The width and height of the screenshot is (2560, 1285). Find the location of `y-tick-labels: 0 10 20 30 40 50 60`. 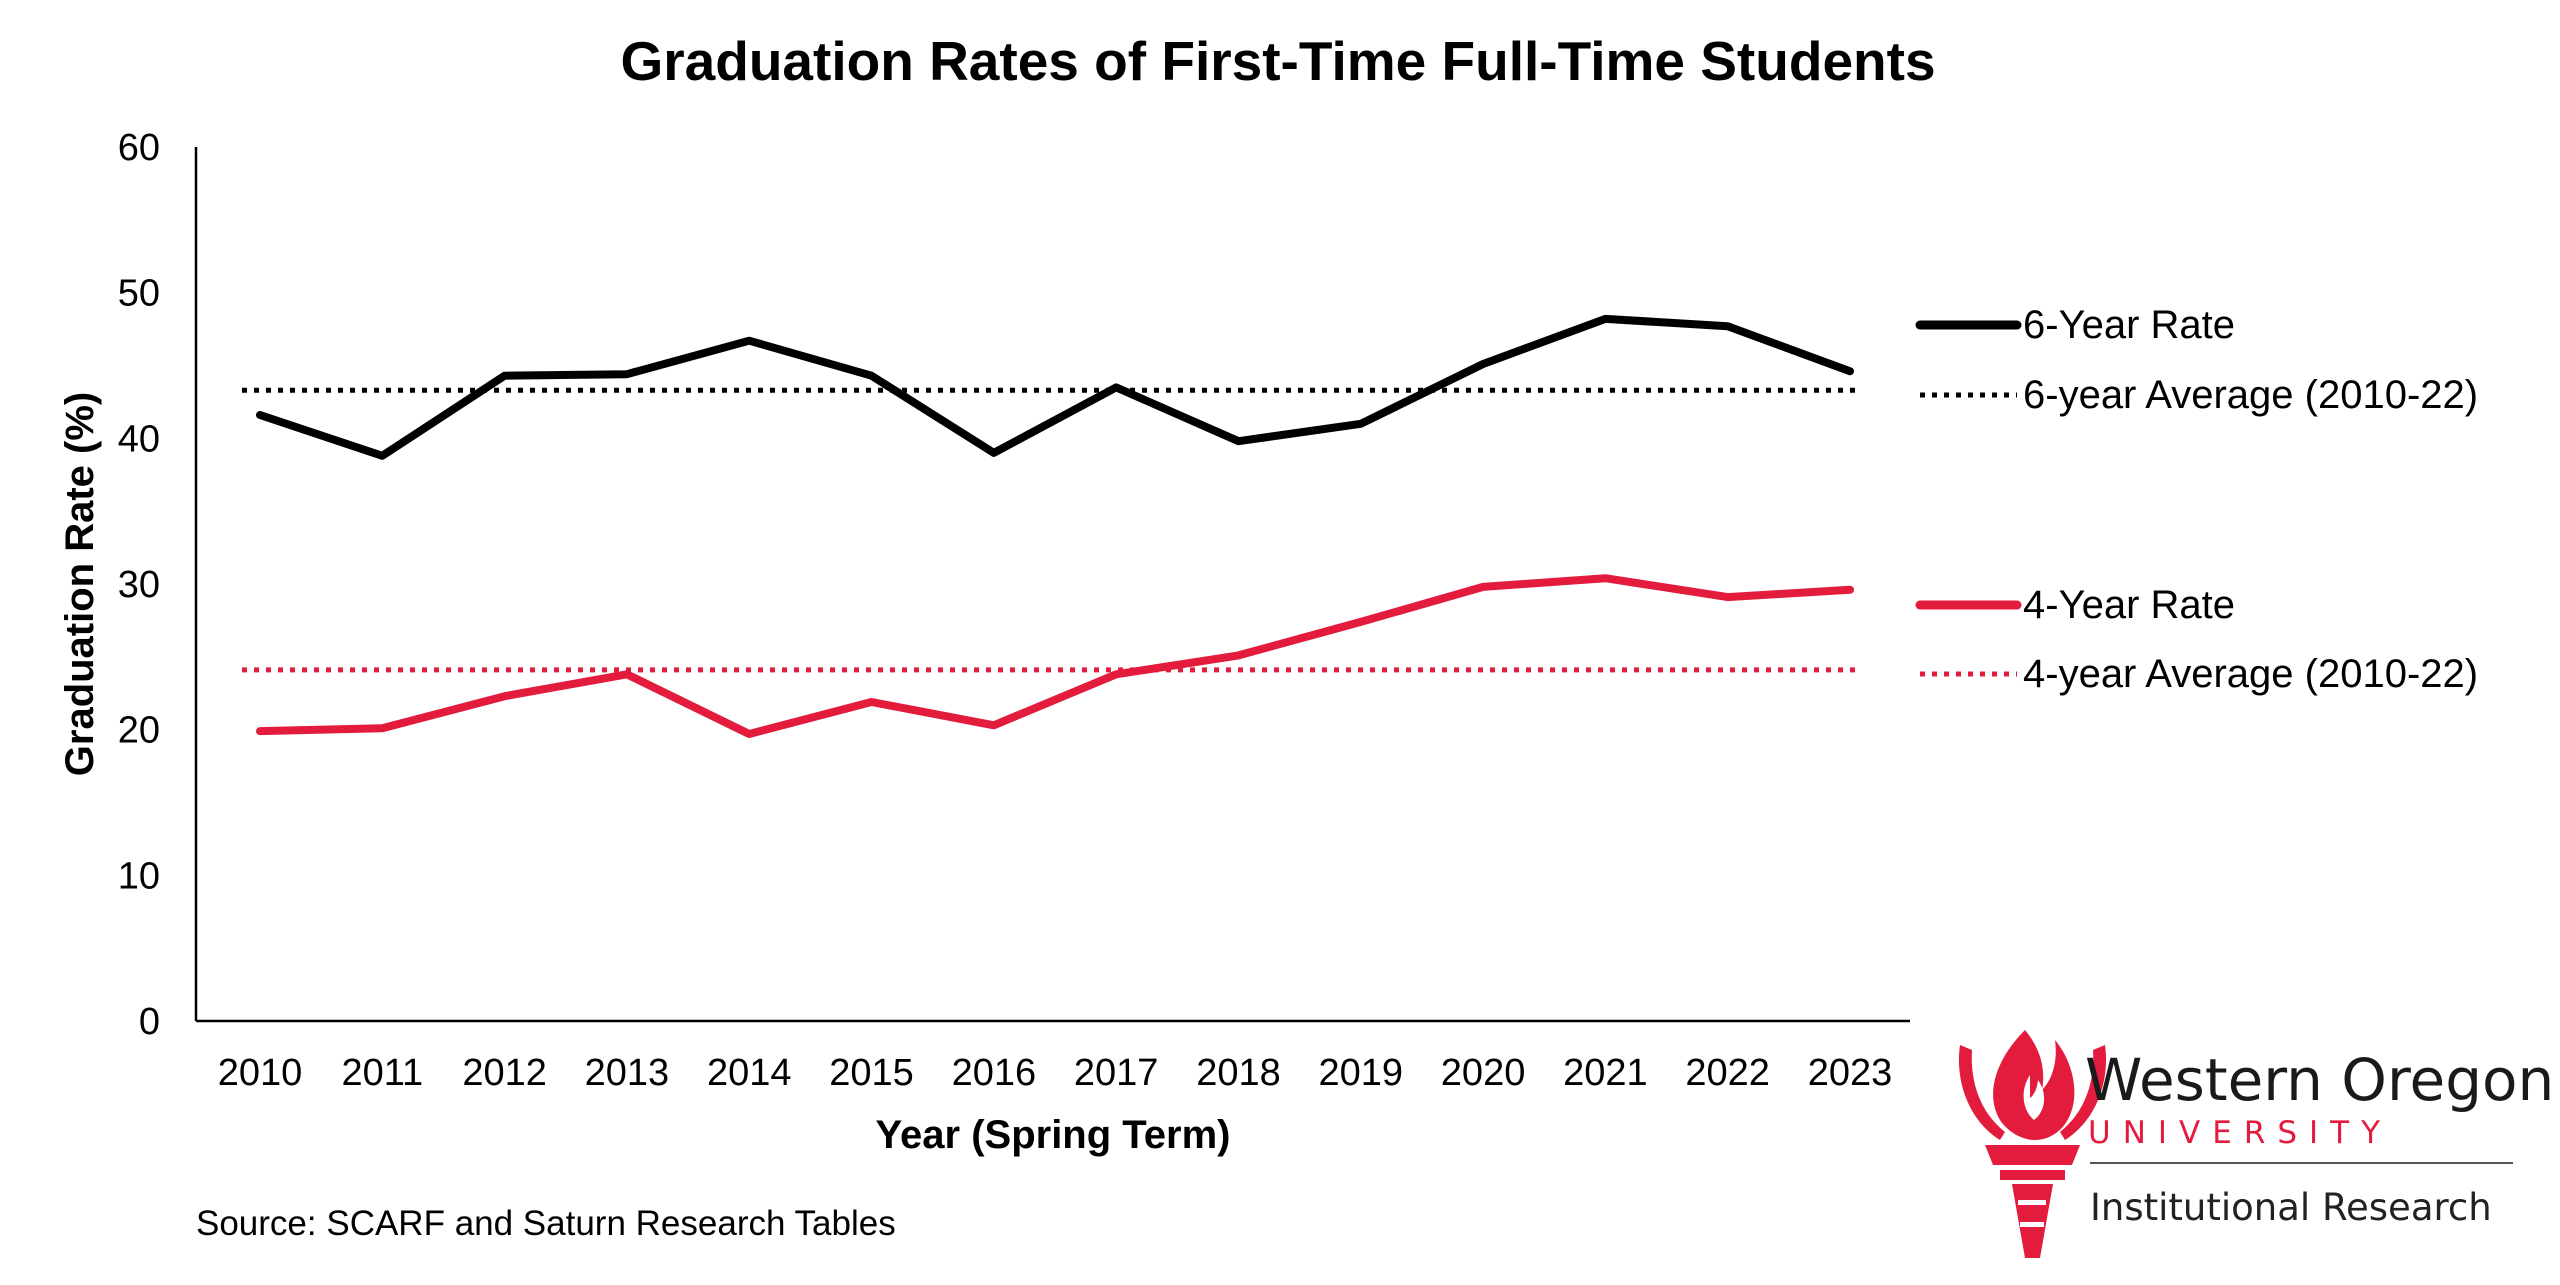

y-tick-labels: 0 10 20 30 40 50 60 is located at coordinates (139, 585).